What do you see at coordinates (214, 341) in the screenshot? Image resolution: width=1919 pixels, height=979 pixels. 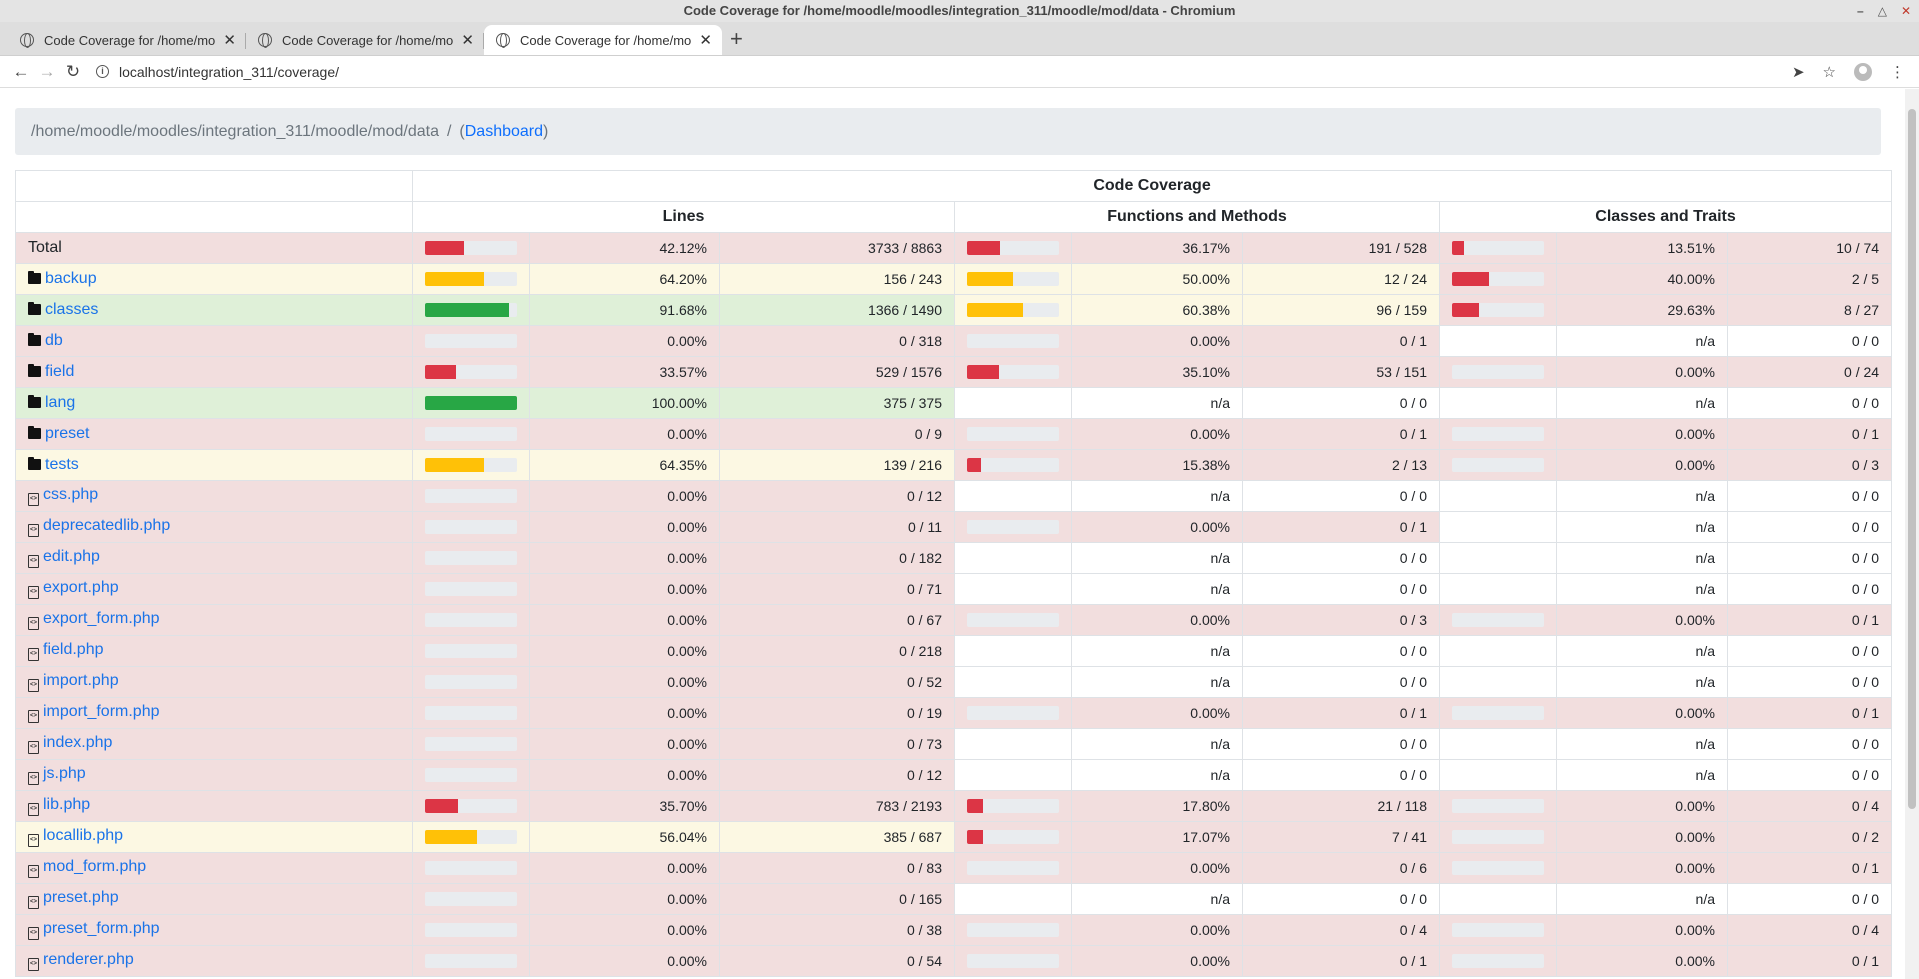 I see `row-name-cell: db` at bounding box center [214, 341].